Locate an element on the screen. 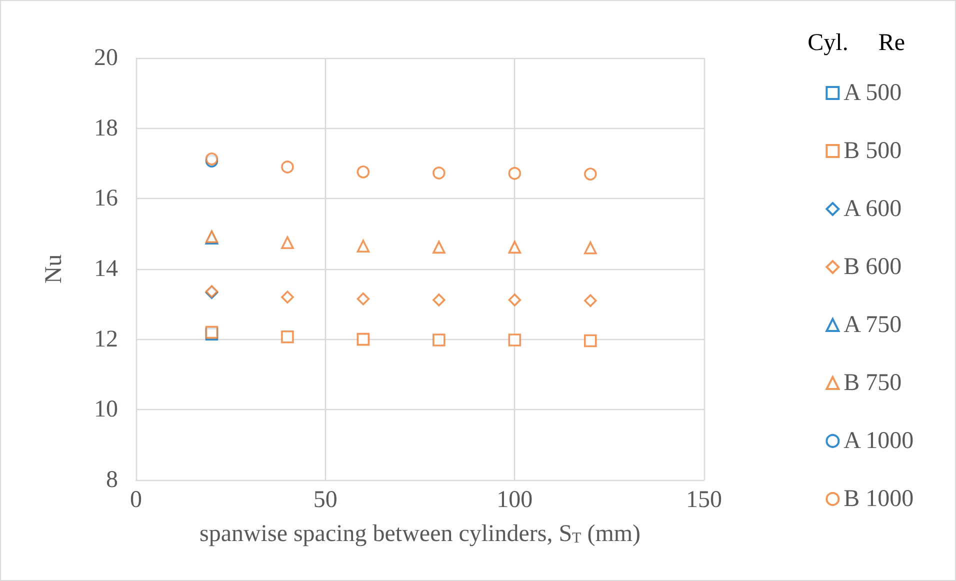 The height and width of the screenshot is (581, 956). y-tick-label: 18 is located at coordinates (106, 128).